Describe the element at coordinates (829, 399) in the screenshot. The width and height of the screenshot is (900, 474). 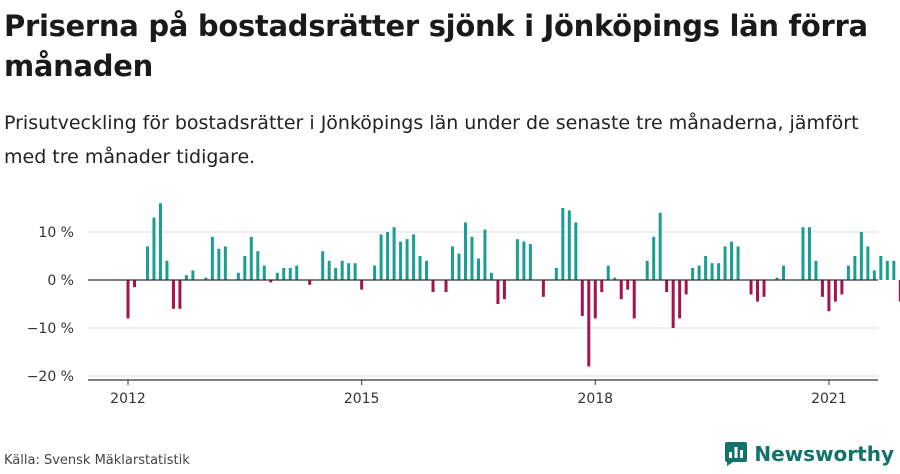
I see `x-tick-label: 2021` at that location.